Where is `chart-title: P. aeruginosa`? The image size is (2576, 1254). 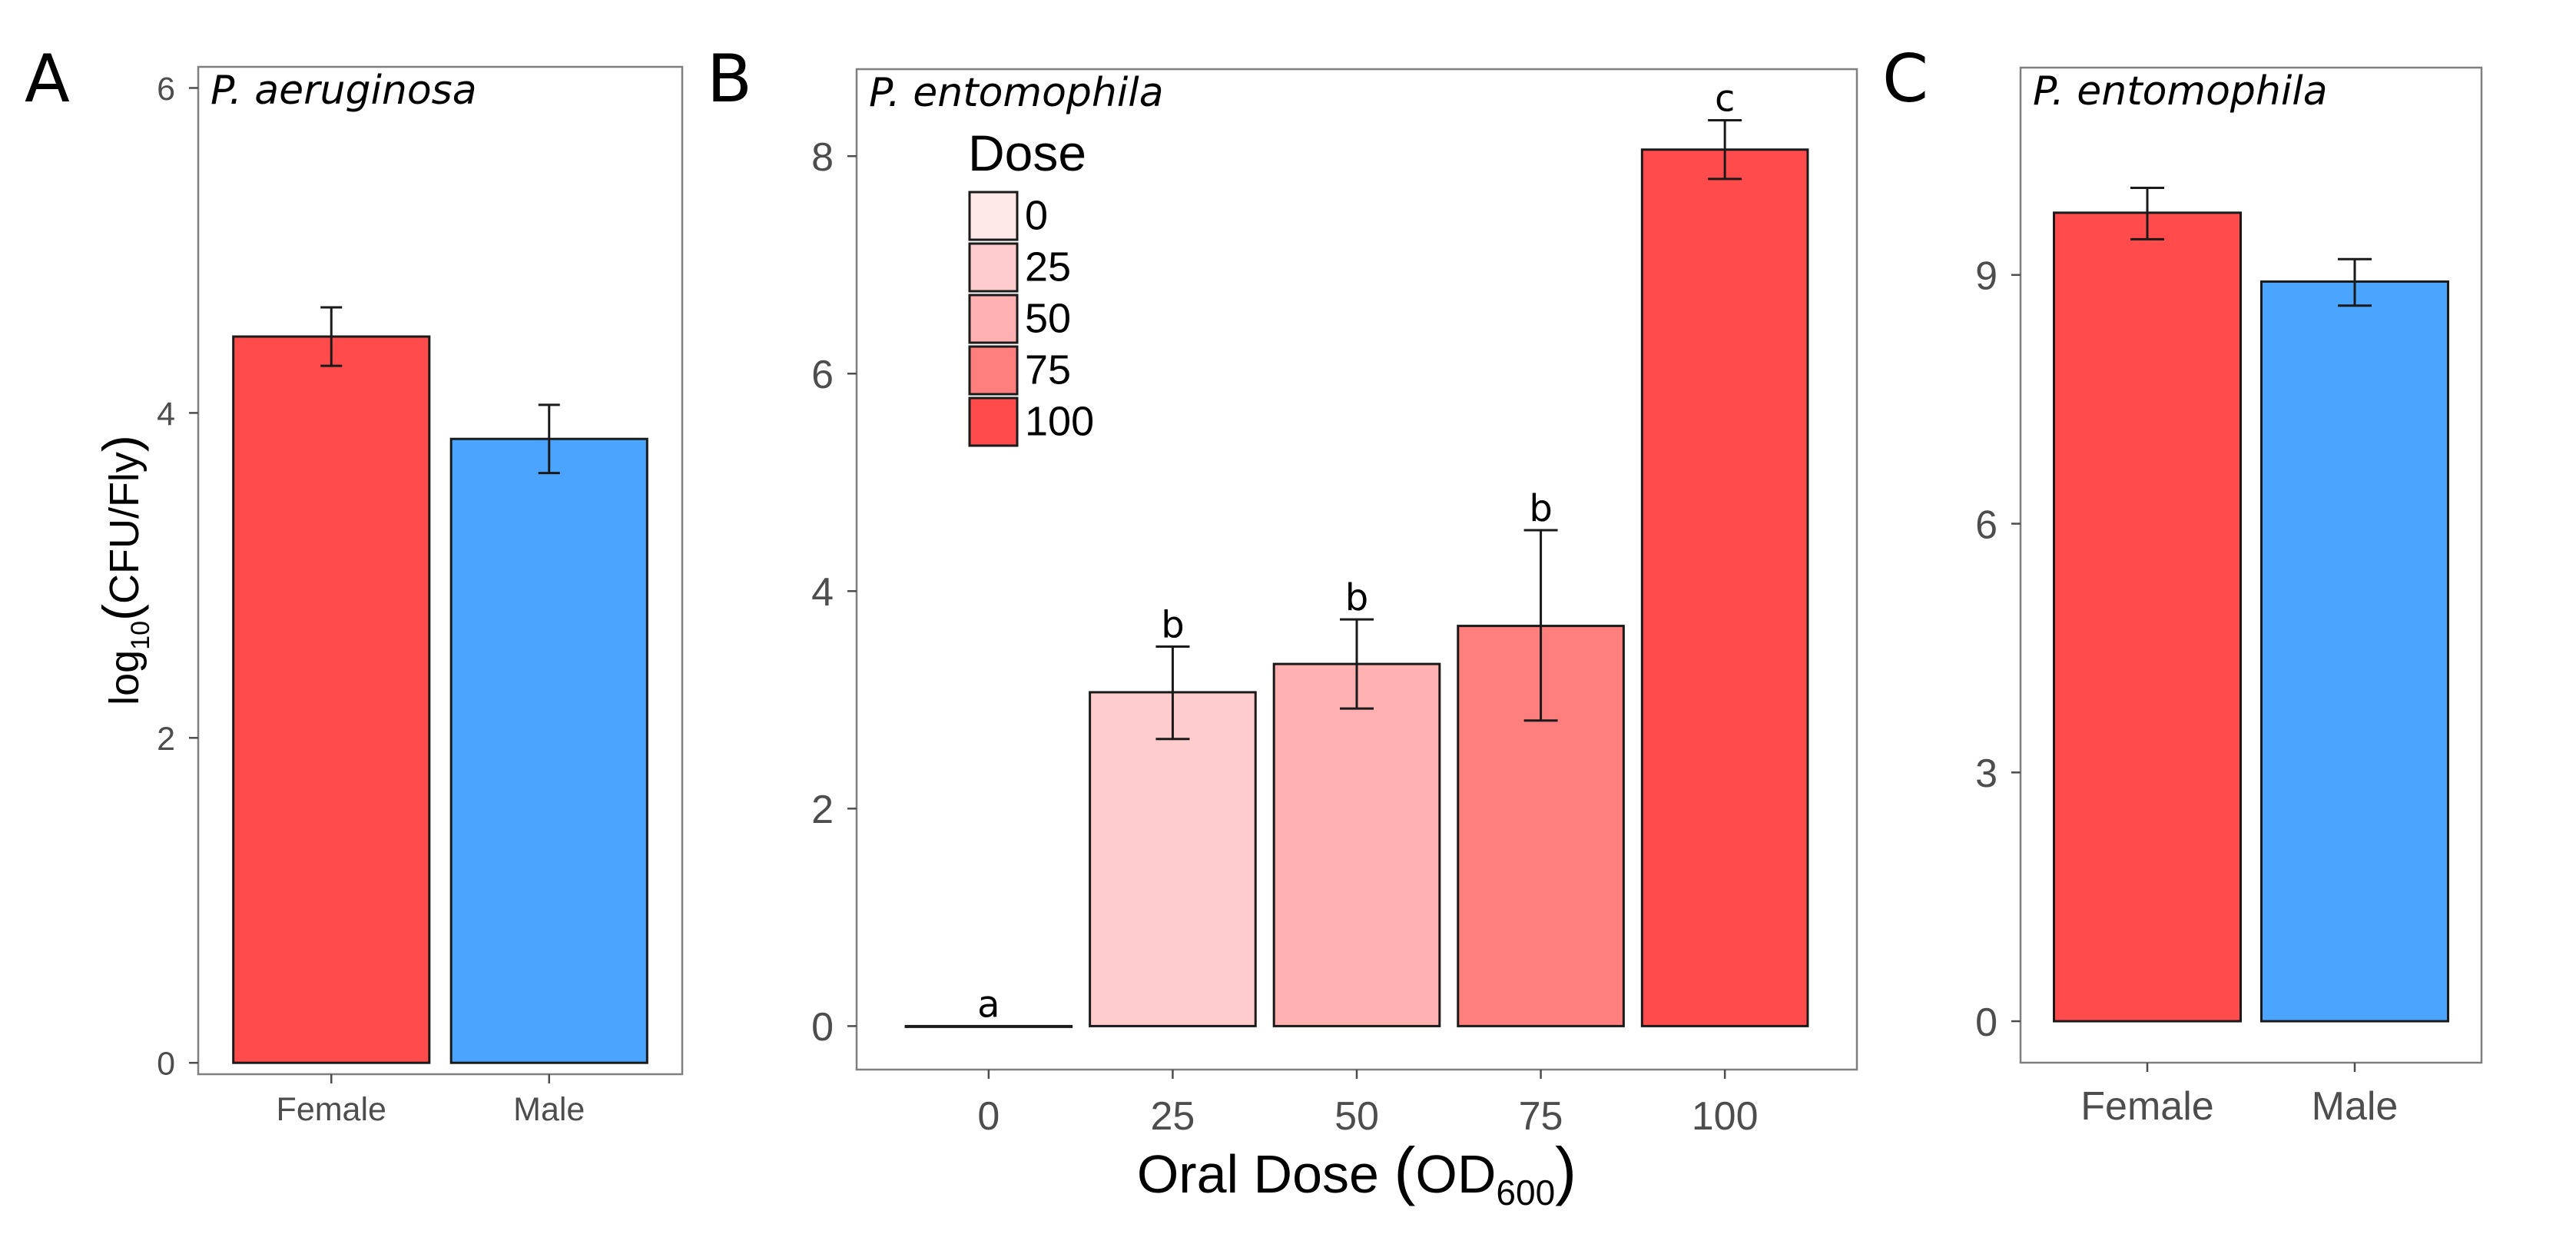 chart-title: P. aeruginosa is located at coordinates (344, 91).